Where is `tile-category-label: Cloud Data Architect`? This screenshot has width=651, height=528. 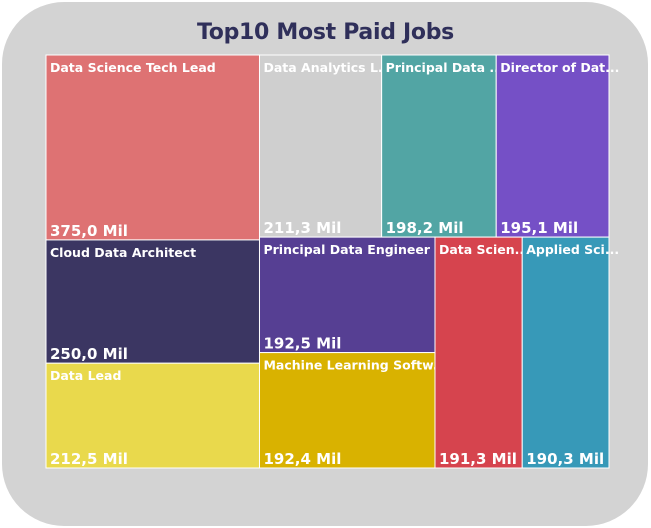 tile-category-label: Cloud Data Architect is located at coordinates (123, 252).